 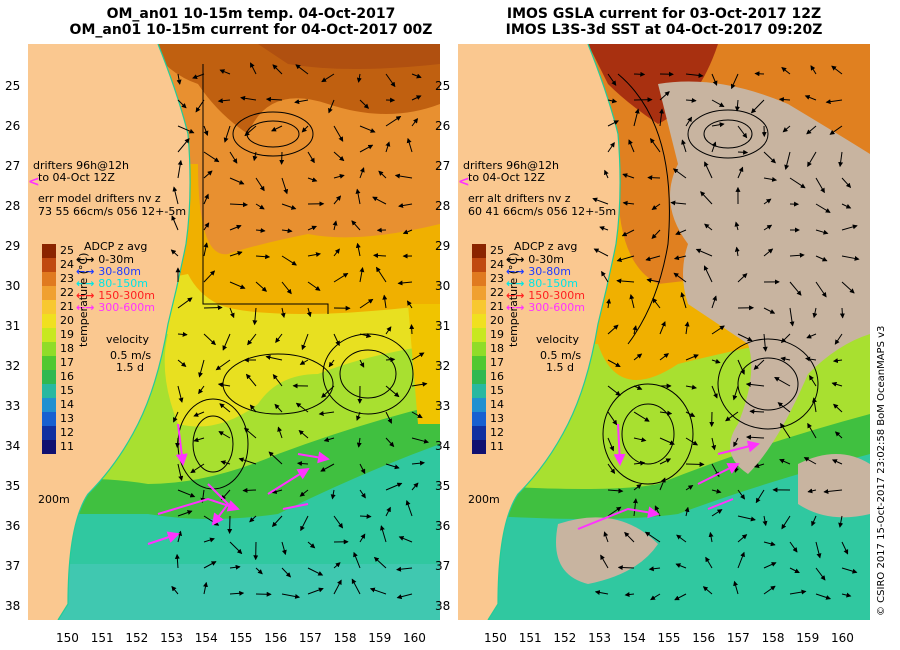 I want to click on colorbar-tick-label: 11, so click(x=497, y=446).